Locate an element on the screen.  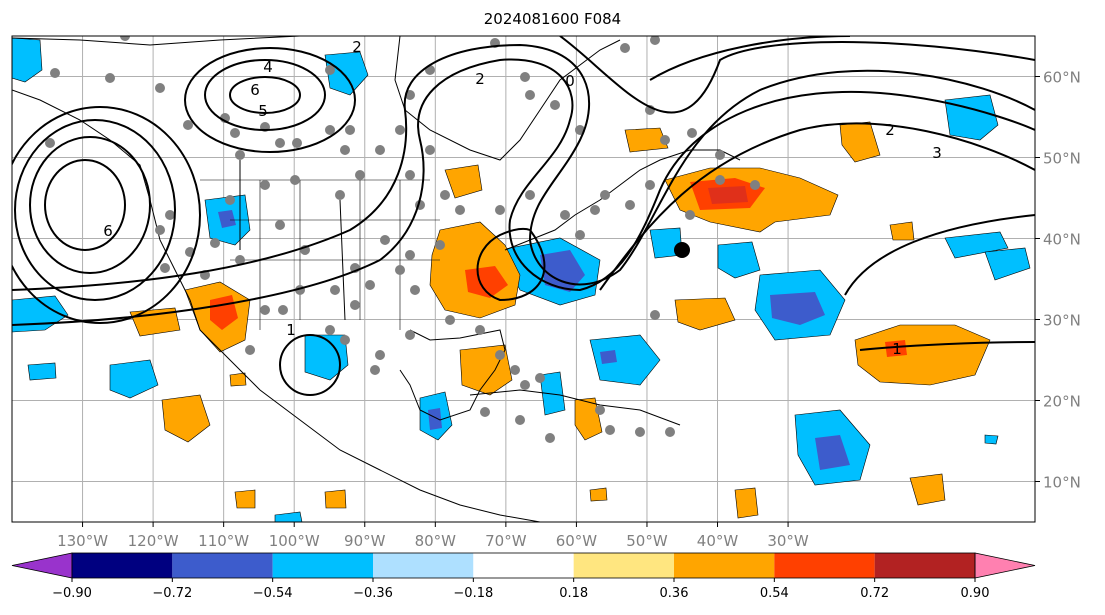
lon-tick-label: 120°W is located at coordinates (153, 541).